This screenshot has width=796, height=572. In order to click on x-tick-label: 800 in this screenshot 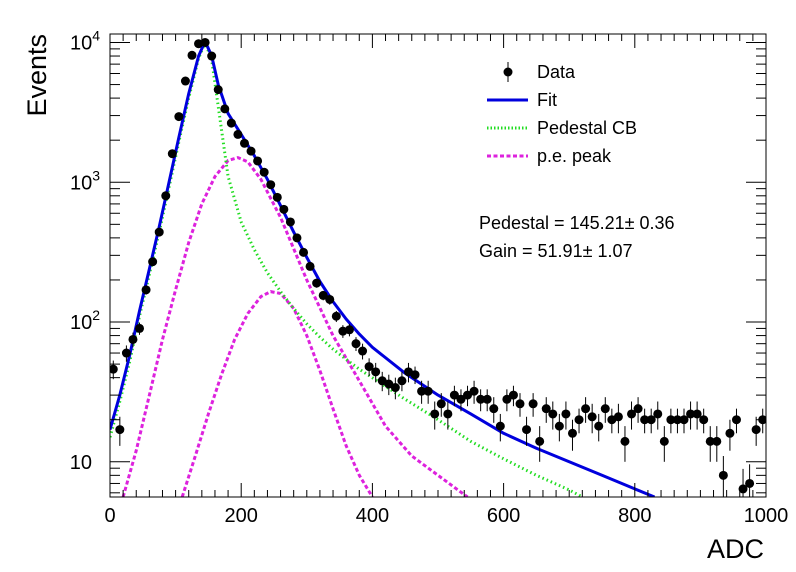, I will do `click(634, 516)`.